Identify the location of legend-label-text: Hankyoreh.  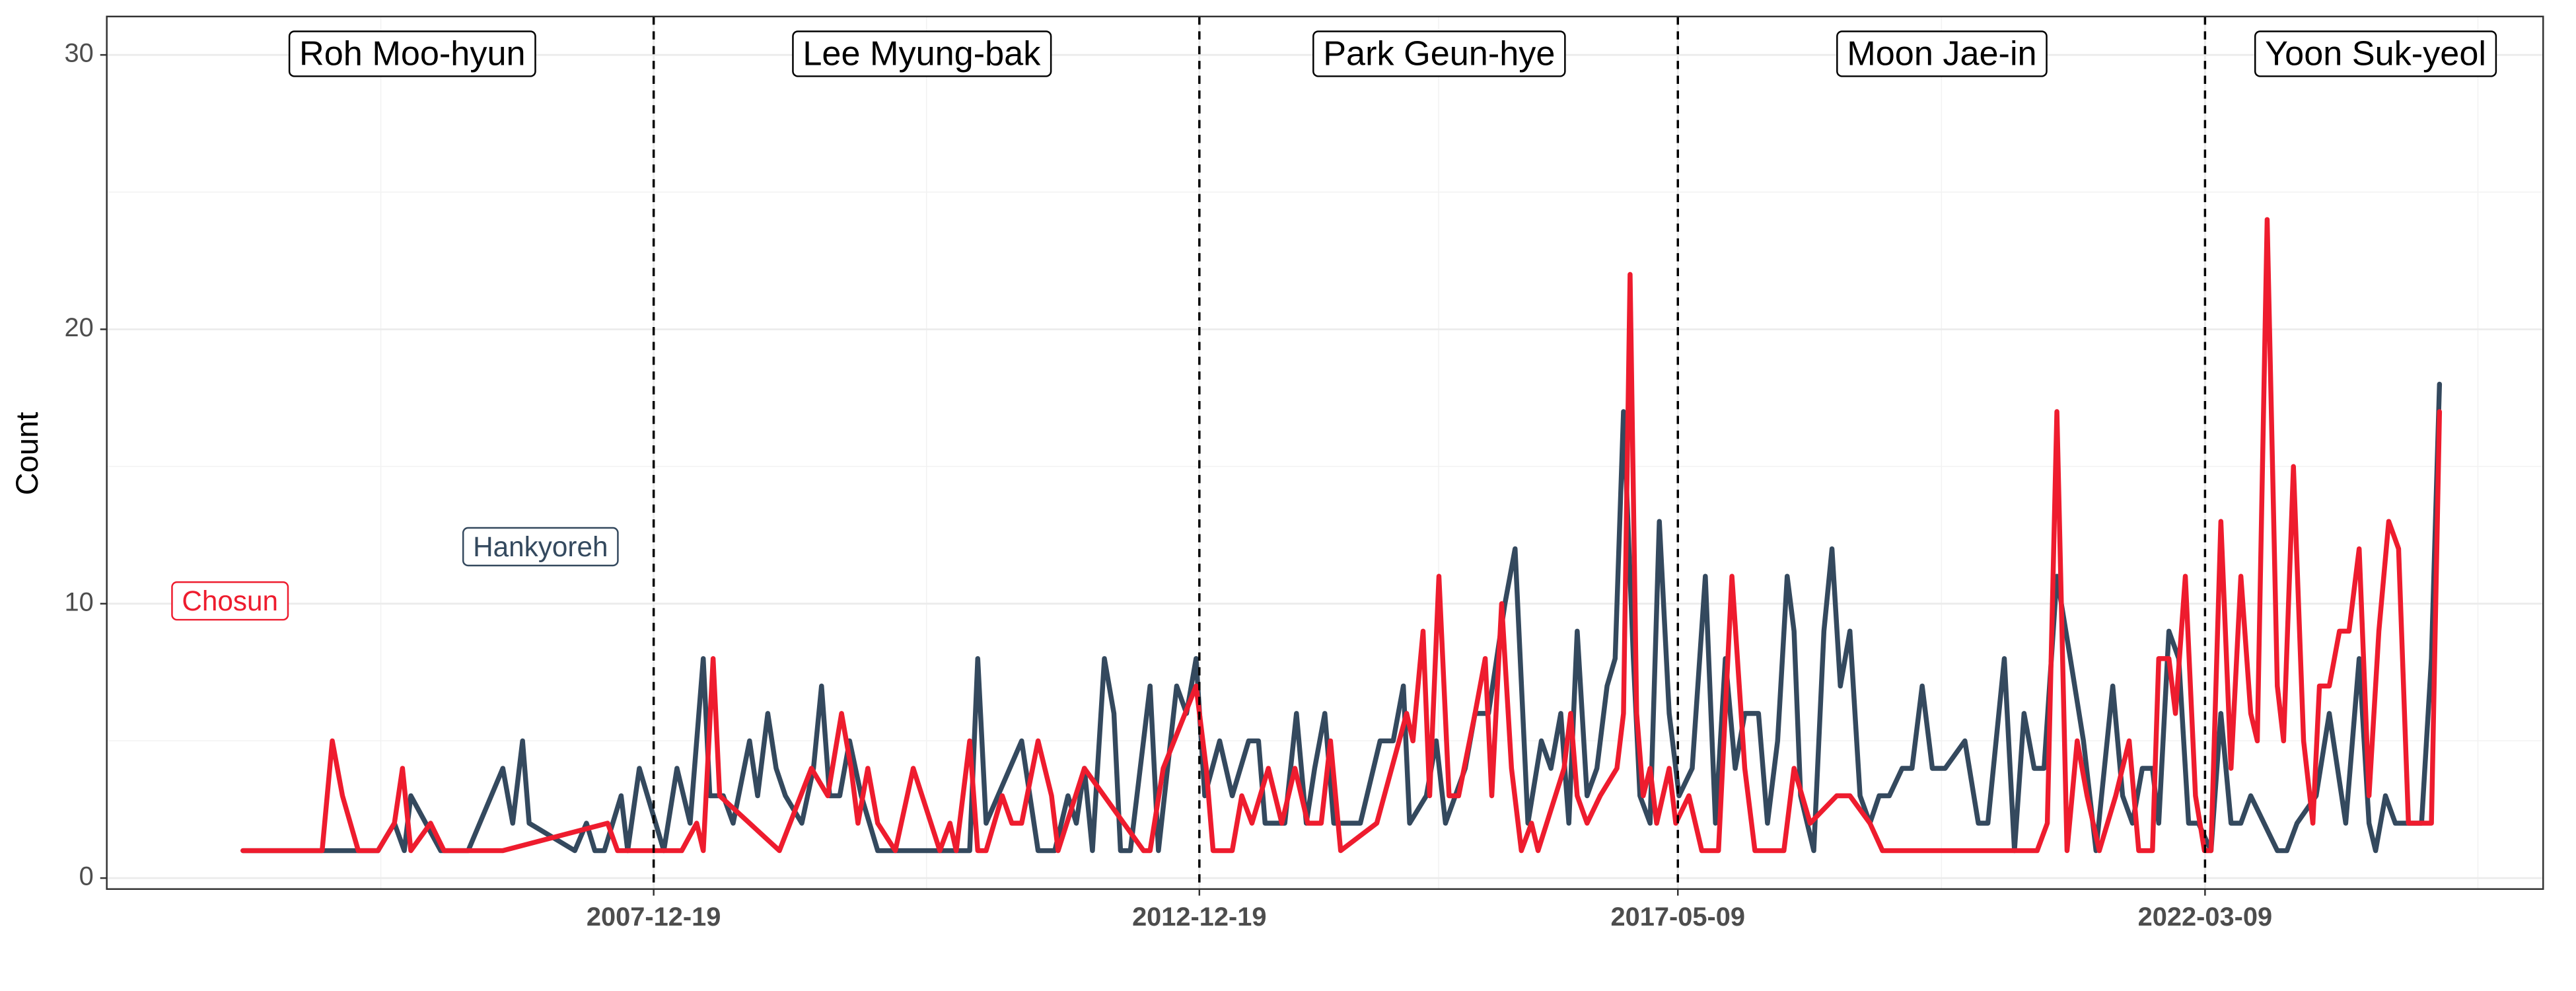
(540, 546).